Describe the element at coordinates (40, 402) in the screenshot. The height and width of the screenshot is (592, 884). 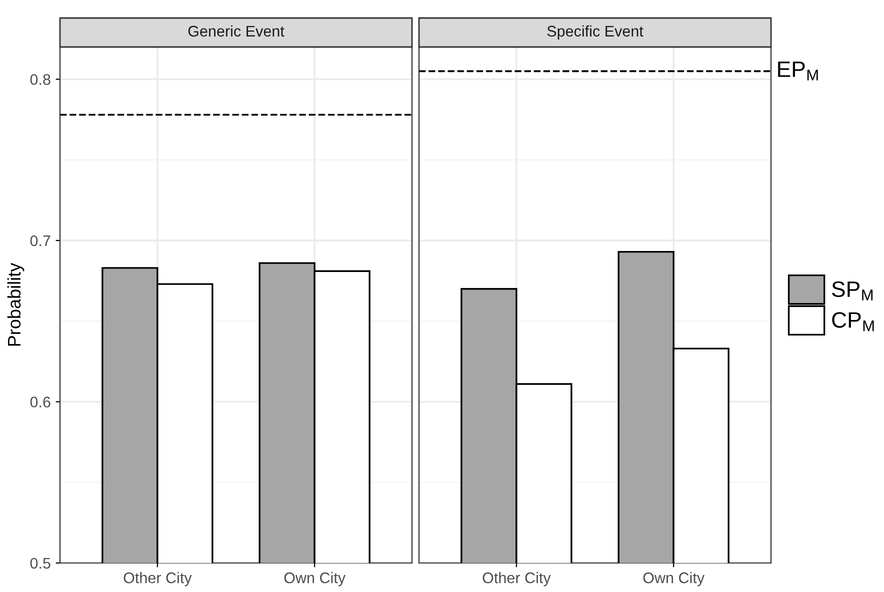
I see `y-tick-label: 0.6` at that location.